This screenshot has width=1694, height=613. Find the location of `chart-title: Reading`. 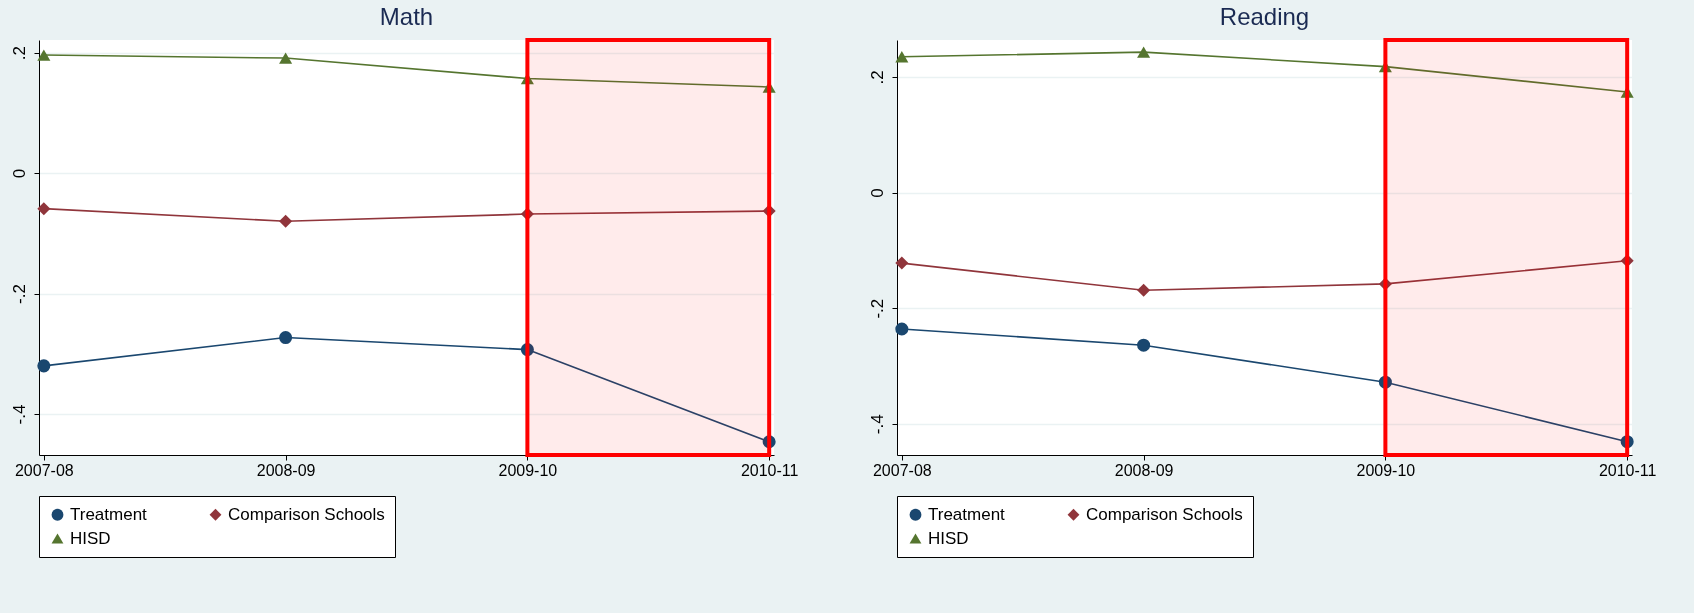

chart-title: Reading is located at coordinates (1264, 16).